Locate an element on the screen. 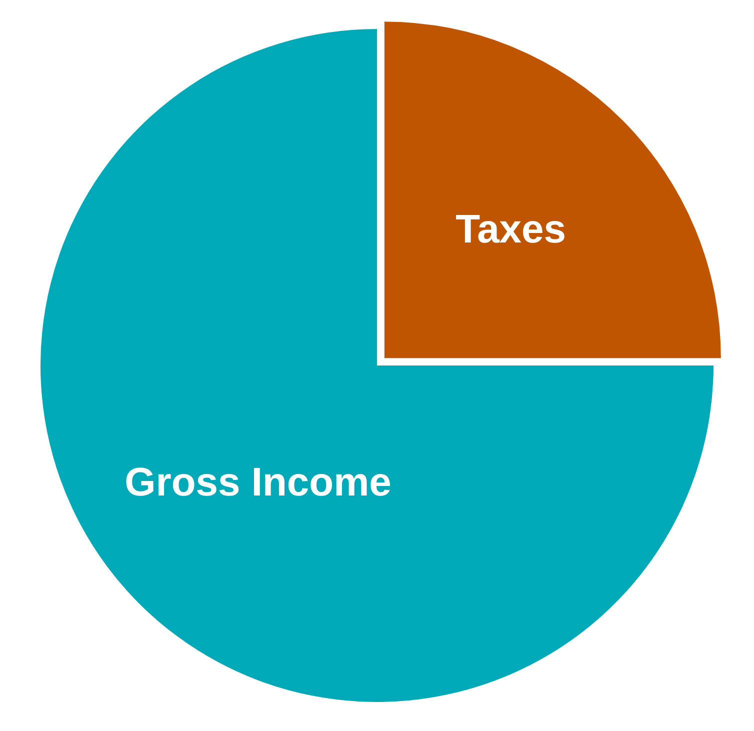 The width and height of the screenshot is (754, 731). slice-label: Taxes is located at coordinates (511, 230).